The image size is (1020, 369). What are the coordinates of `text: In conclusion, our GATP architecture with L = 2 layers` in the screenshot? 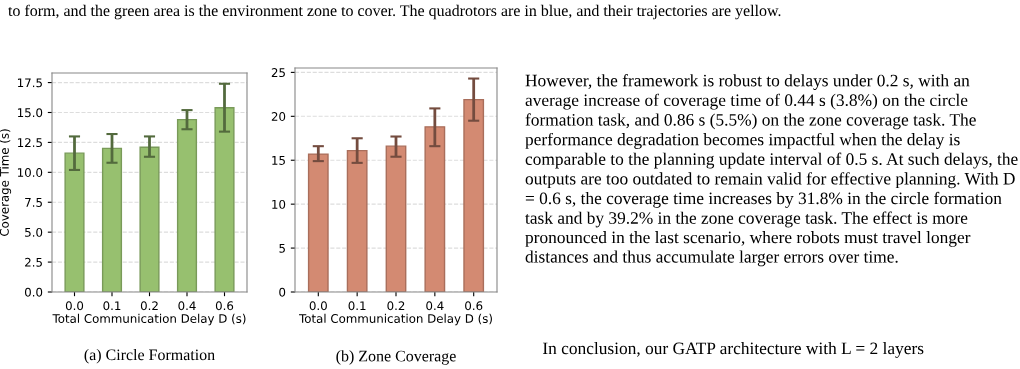 It's located at (733, 350).